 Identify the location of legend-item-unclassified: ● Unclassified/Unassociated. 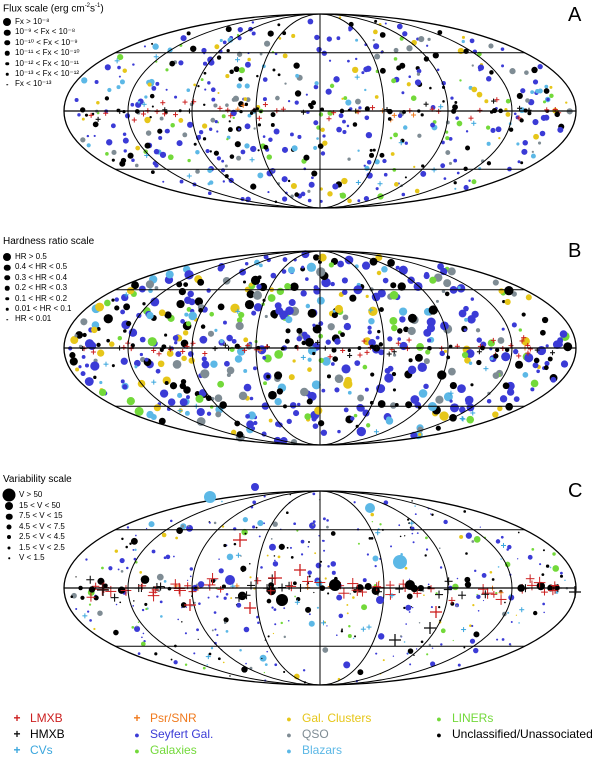
(512, 734).